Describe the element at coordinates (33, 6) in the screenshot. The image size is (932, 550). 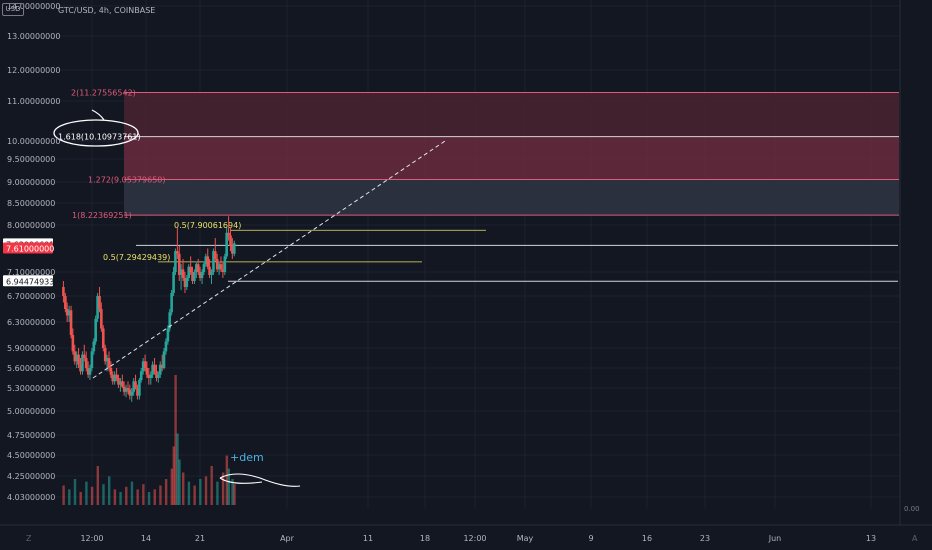
I see `y-tick-label: 14.00000000` at that location.